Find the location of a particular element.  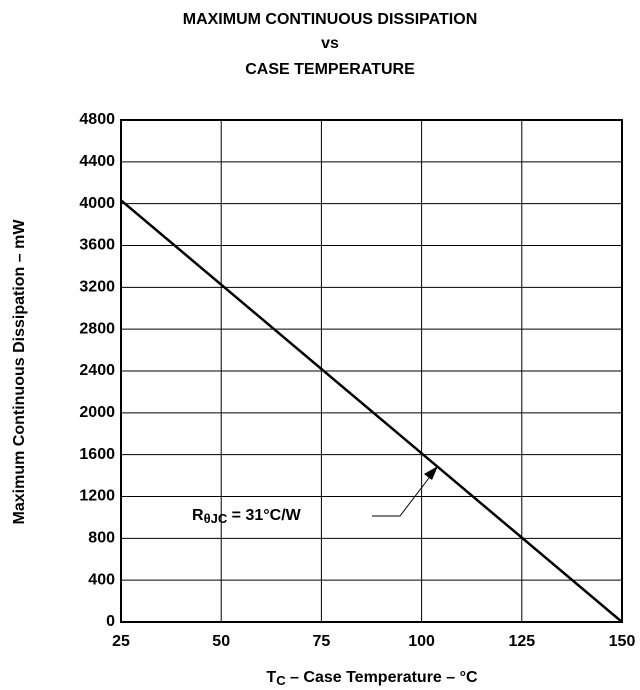

y-tick-label: 1200 is located at coordinates (97, 496).